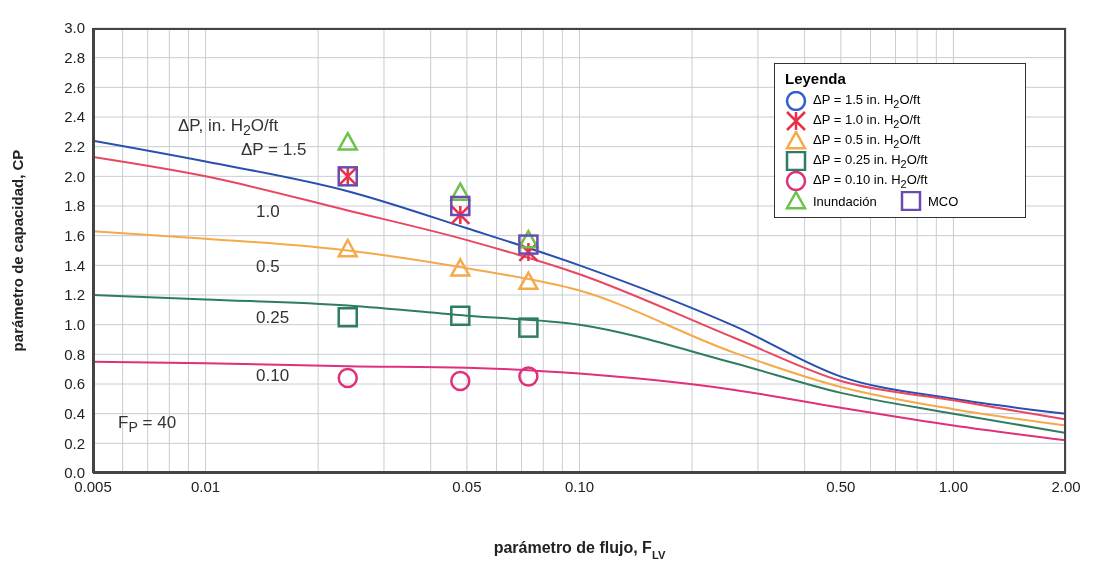  I want to click on legend-label: ΔP = 0.5 in. H$_{2}$O/ft, so click(867, 141).